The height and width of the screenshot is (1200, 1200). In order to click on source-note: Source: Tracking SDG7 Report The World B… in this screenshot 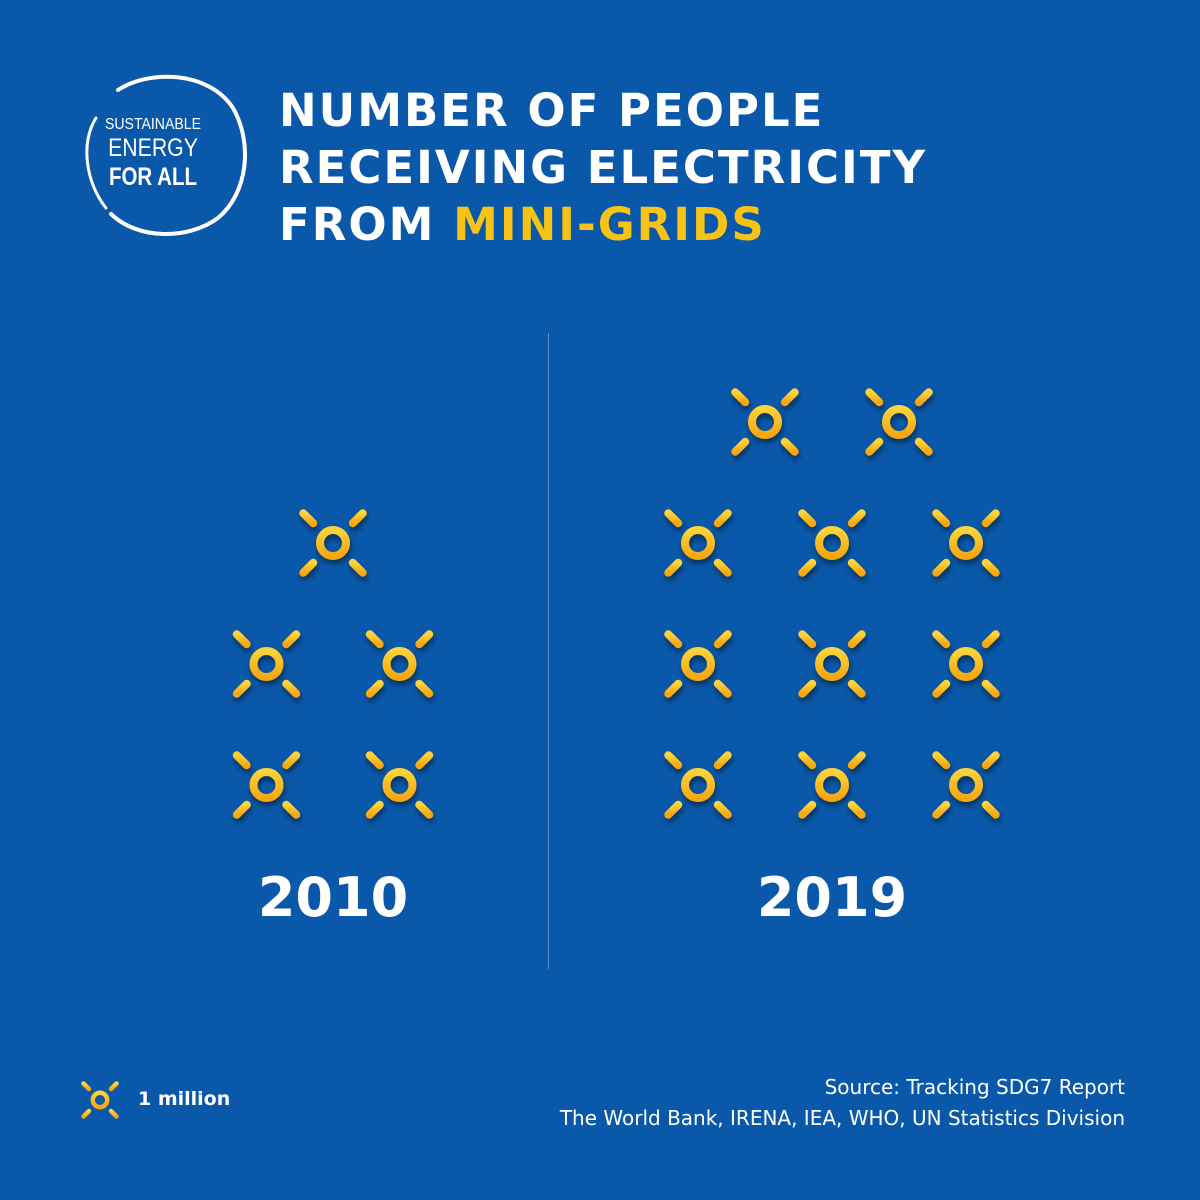, I will do `click(842, 1103)`.